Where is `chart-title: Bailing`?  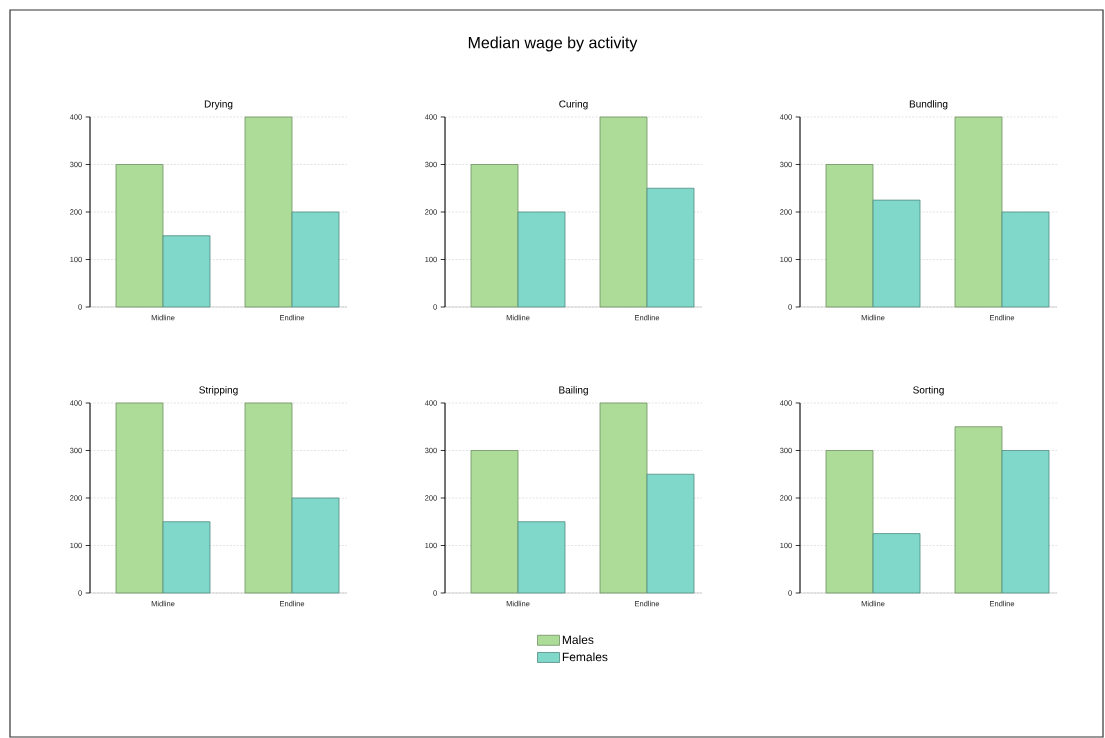 chart-title: Bailing is located at coordinates (573, 391).